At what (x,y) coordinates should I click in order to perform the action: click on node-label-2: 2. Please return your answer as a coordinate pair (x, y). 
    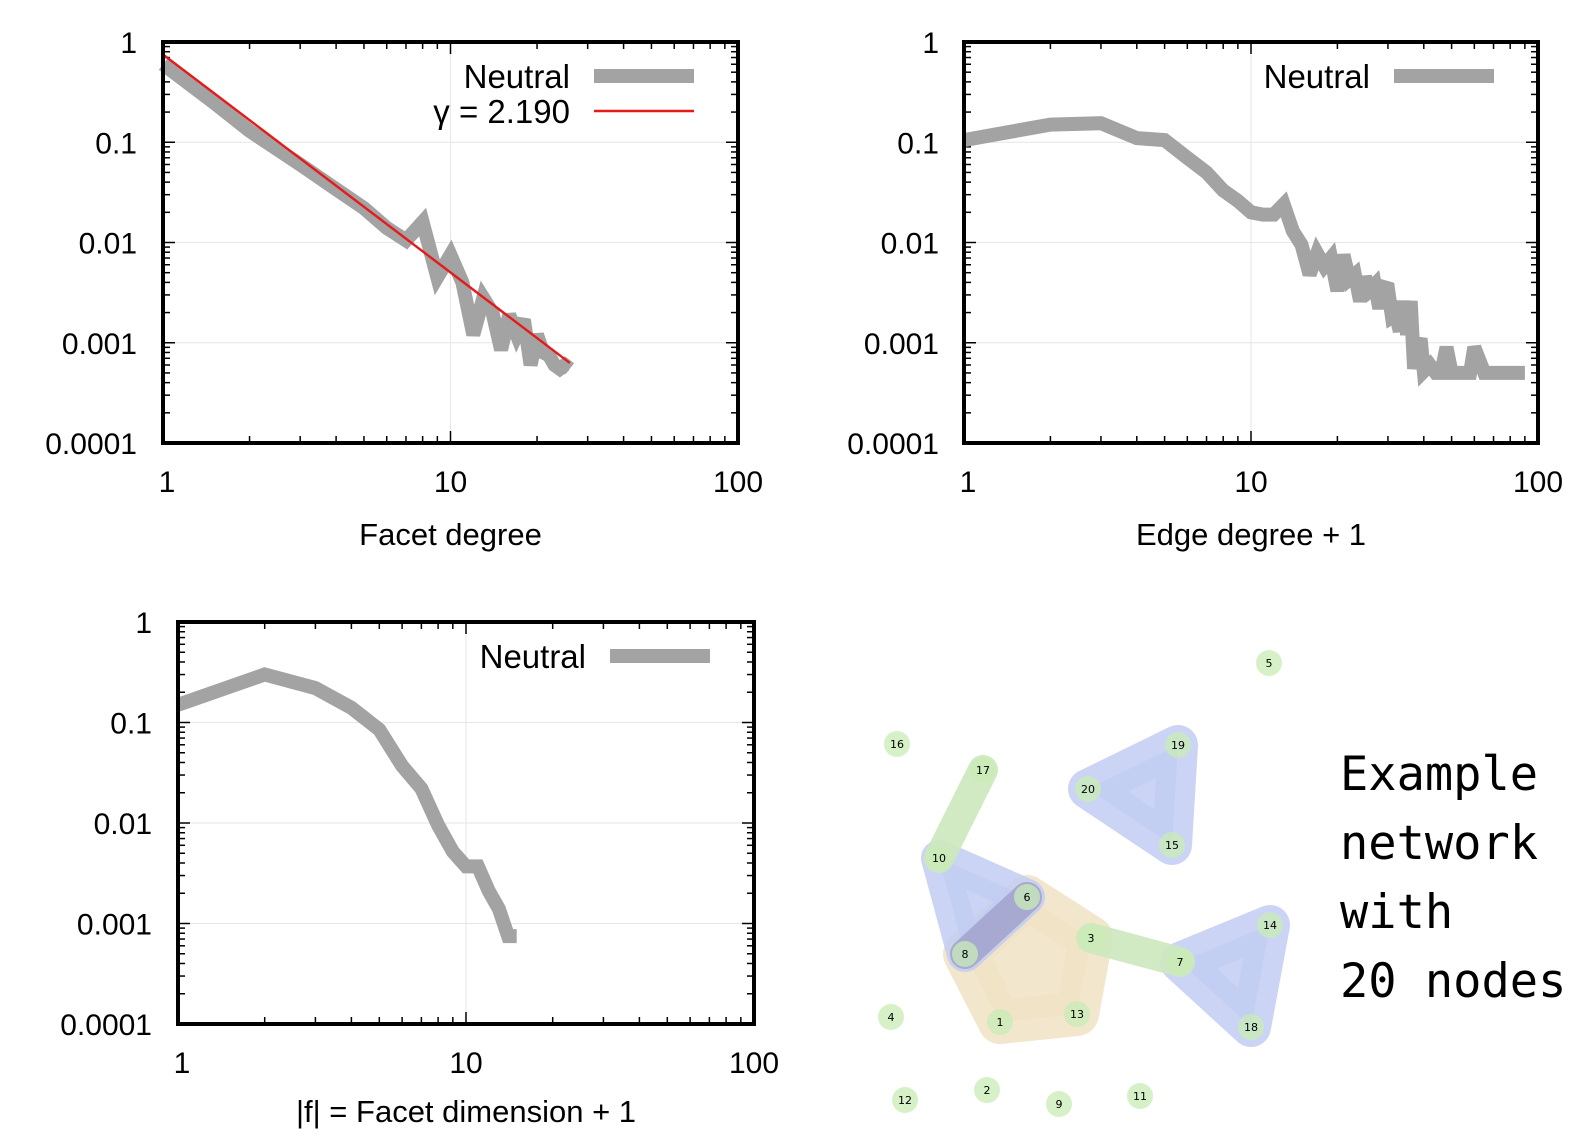
    Looking at the image, I should click on (987, 1090).